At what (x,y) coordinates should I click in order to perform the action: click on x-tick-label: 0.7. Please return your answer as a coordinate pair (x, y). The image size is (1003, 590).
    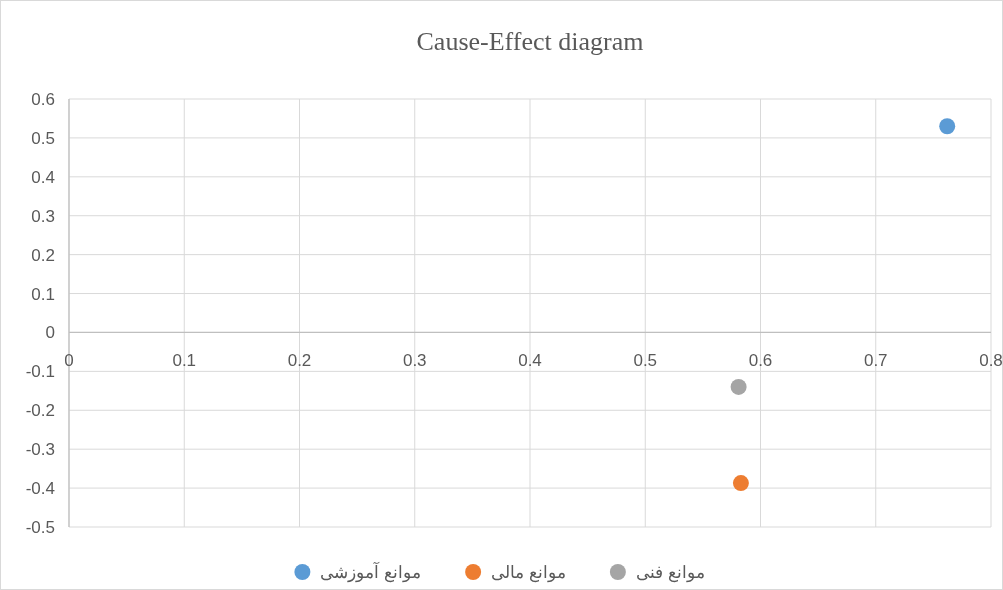
    Looking at the image, I should click on (875, 361).